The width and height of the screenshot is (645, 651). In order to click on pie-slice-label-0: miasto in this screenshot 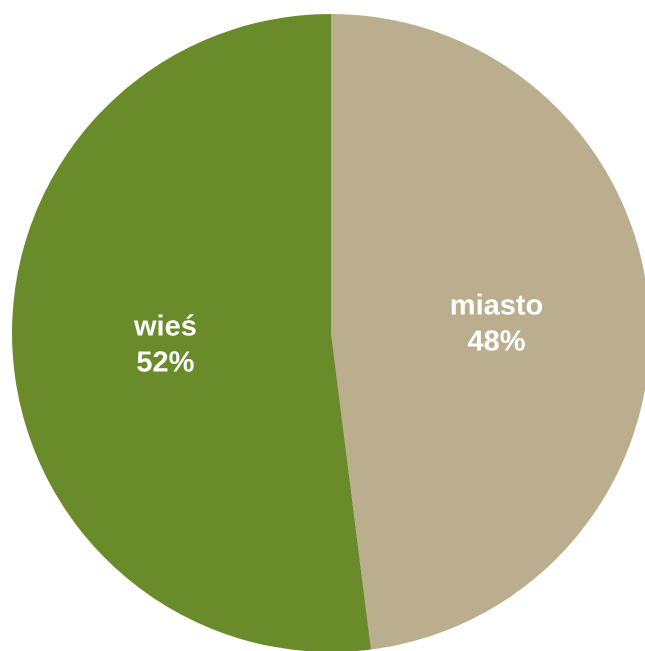, I will do `click(496, 306)`.